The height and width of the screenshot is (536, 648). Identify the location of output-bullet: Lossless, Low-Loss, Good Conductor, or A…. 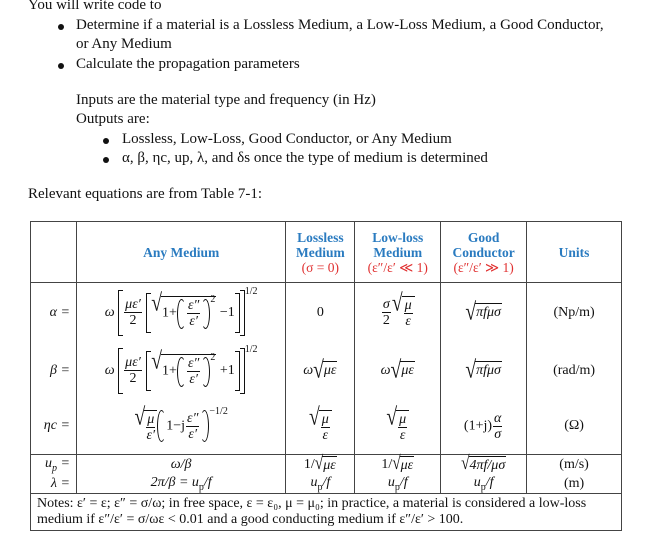
(287, 139).